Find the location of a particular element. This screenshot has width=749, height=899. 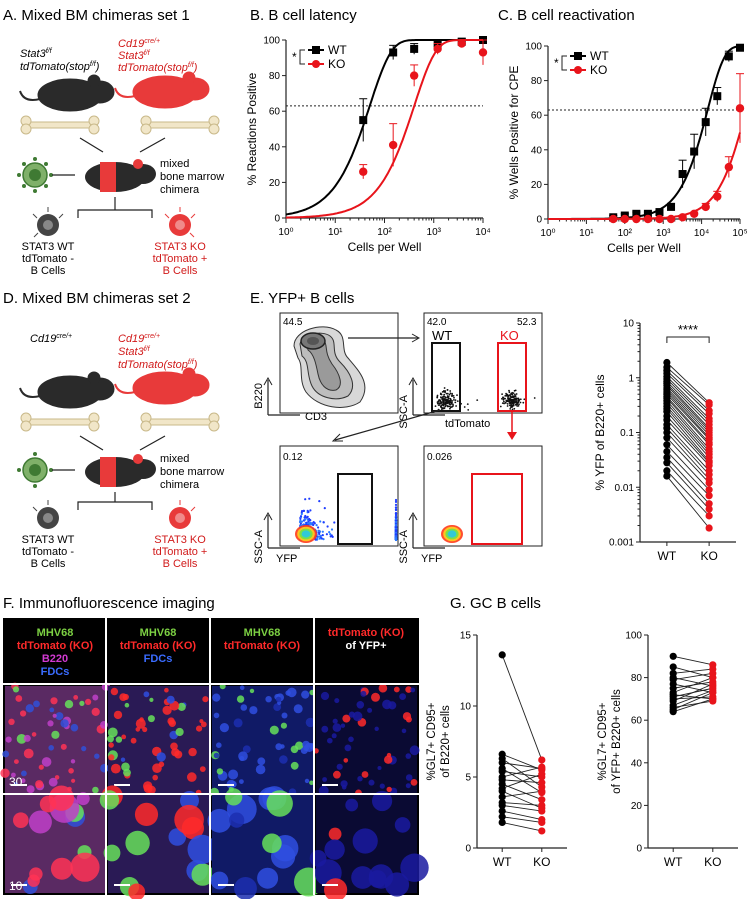

panel-a-title: A. Mixed BM chimeras set 1 is located at coordinates (96, 15).